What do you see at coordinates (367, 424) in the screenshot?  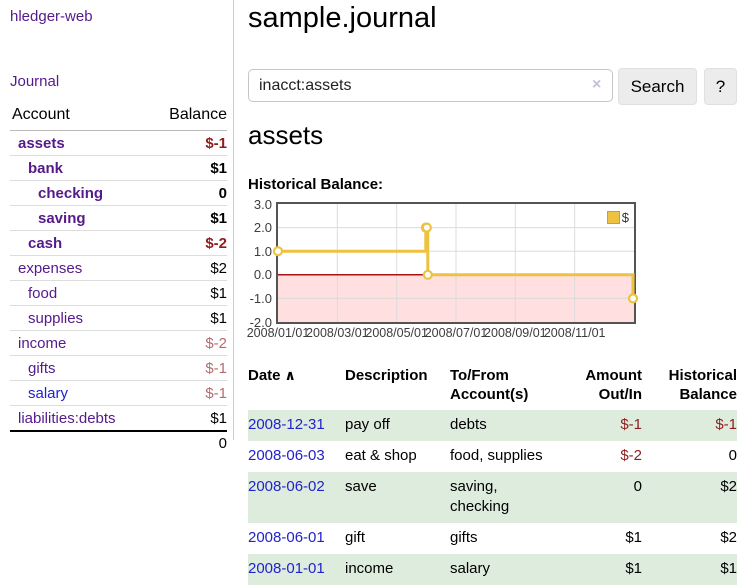 I see `transaction-description: pay off` at bounding box center [367, 424].